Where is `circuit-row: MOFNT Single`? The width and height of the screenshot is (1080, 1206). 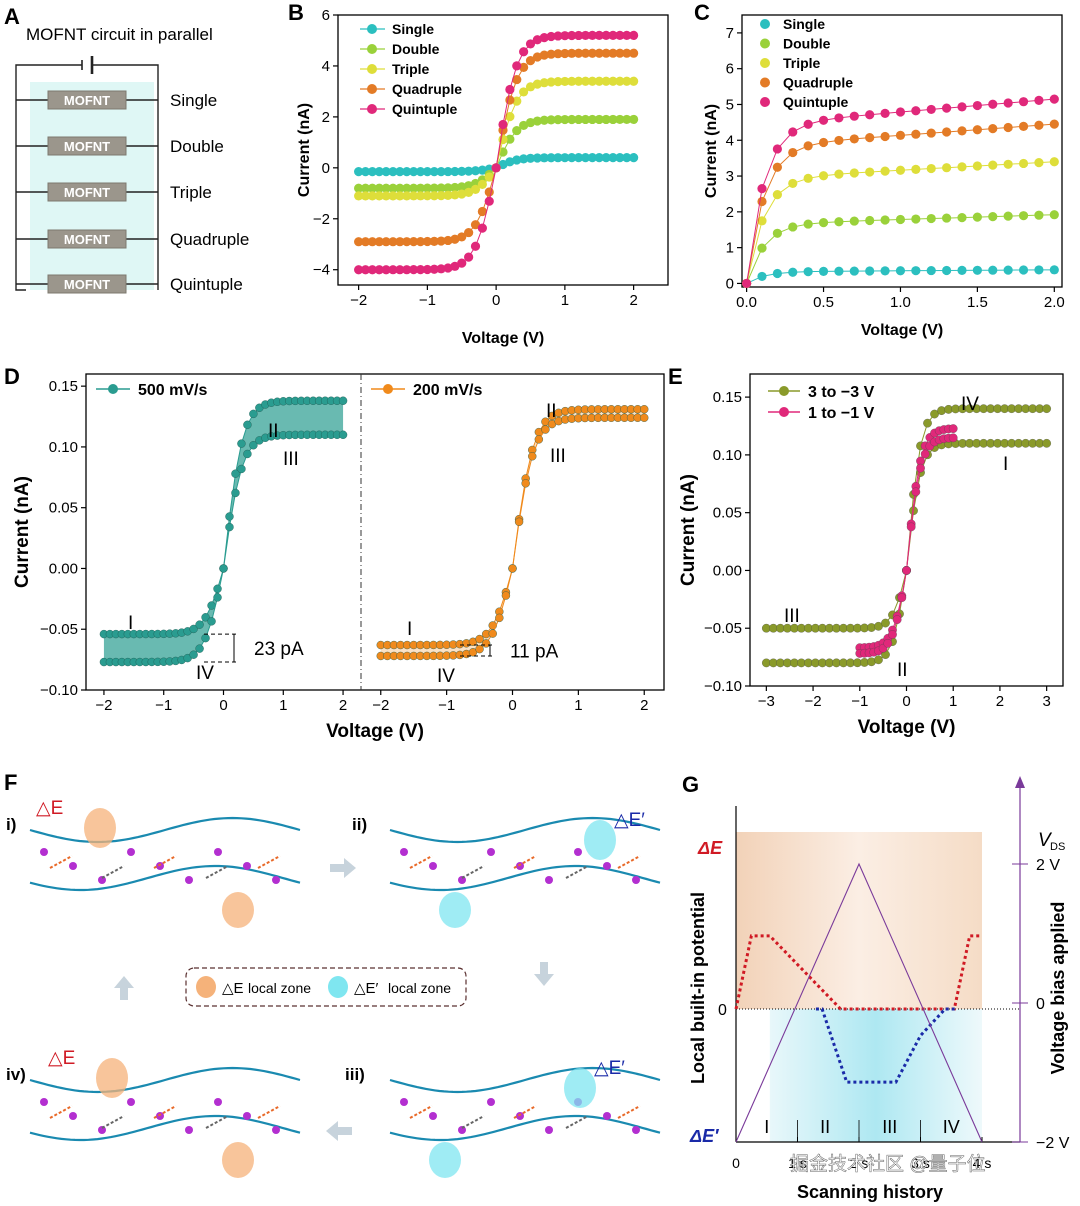
circuit-row: MOFNT Single is located at coordinates (116, 100).